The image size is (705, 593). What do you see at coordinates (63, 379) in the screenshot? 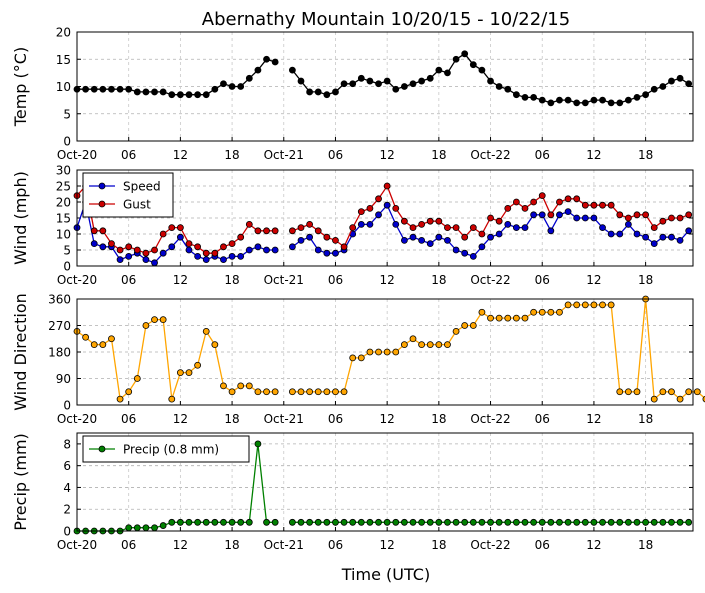
I see `dir-ytick-label: 90` at bounding box center [63, 379].